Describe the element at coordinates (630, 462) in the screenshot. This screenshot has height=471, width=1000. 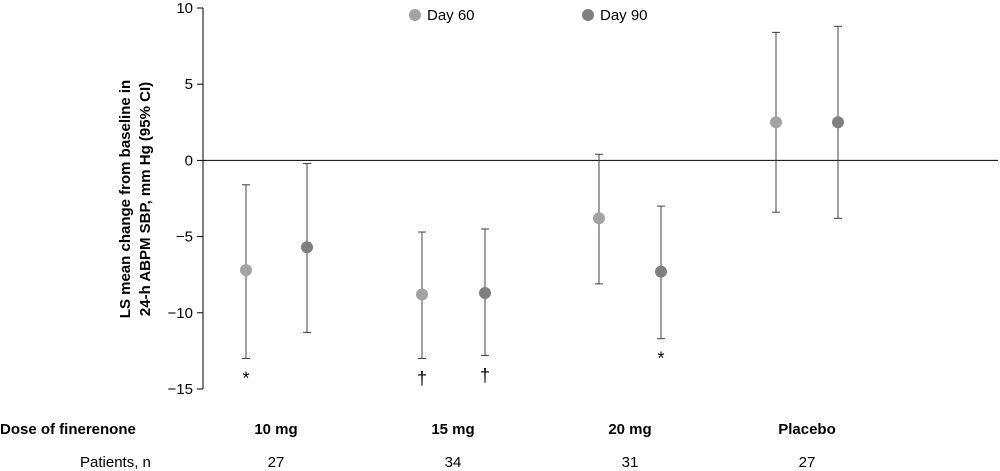
I see `patients-count: 31` at that location.